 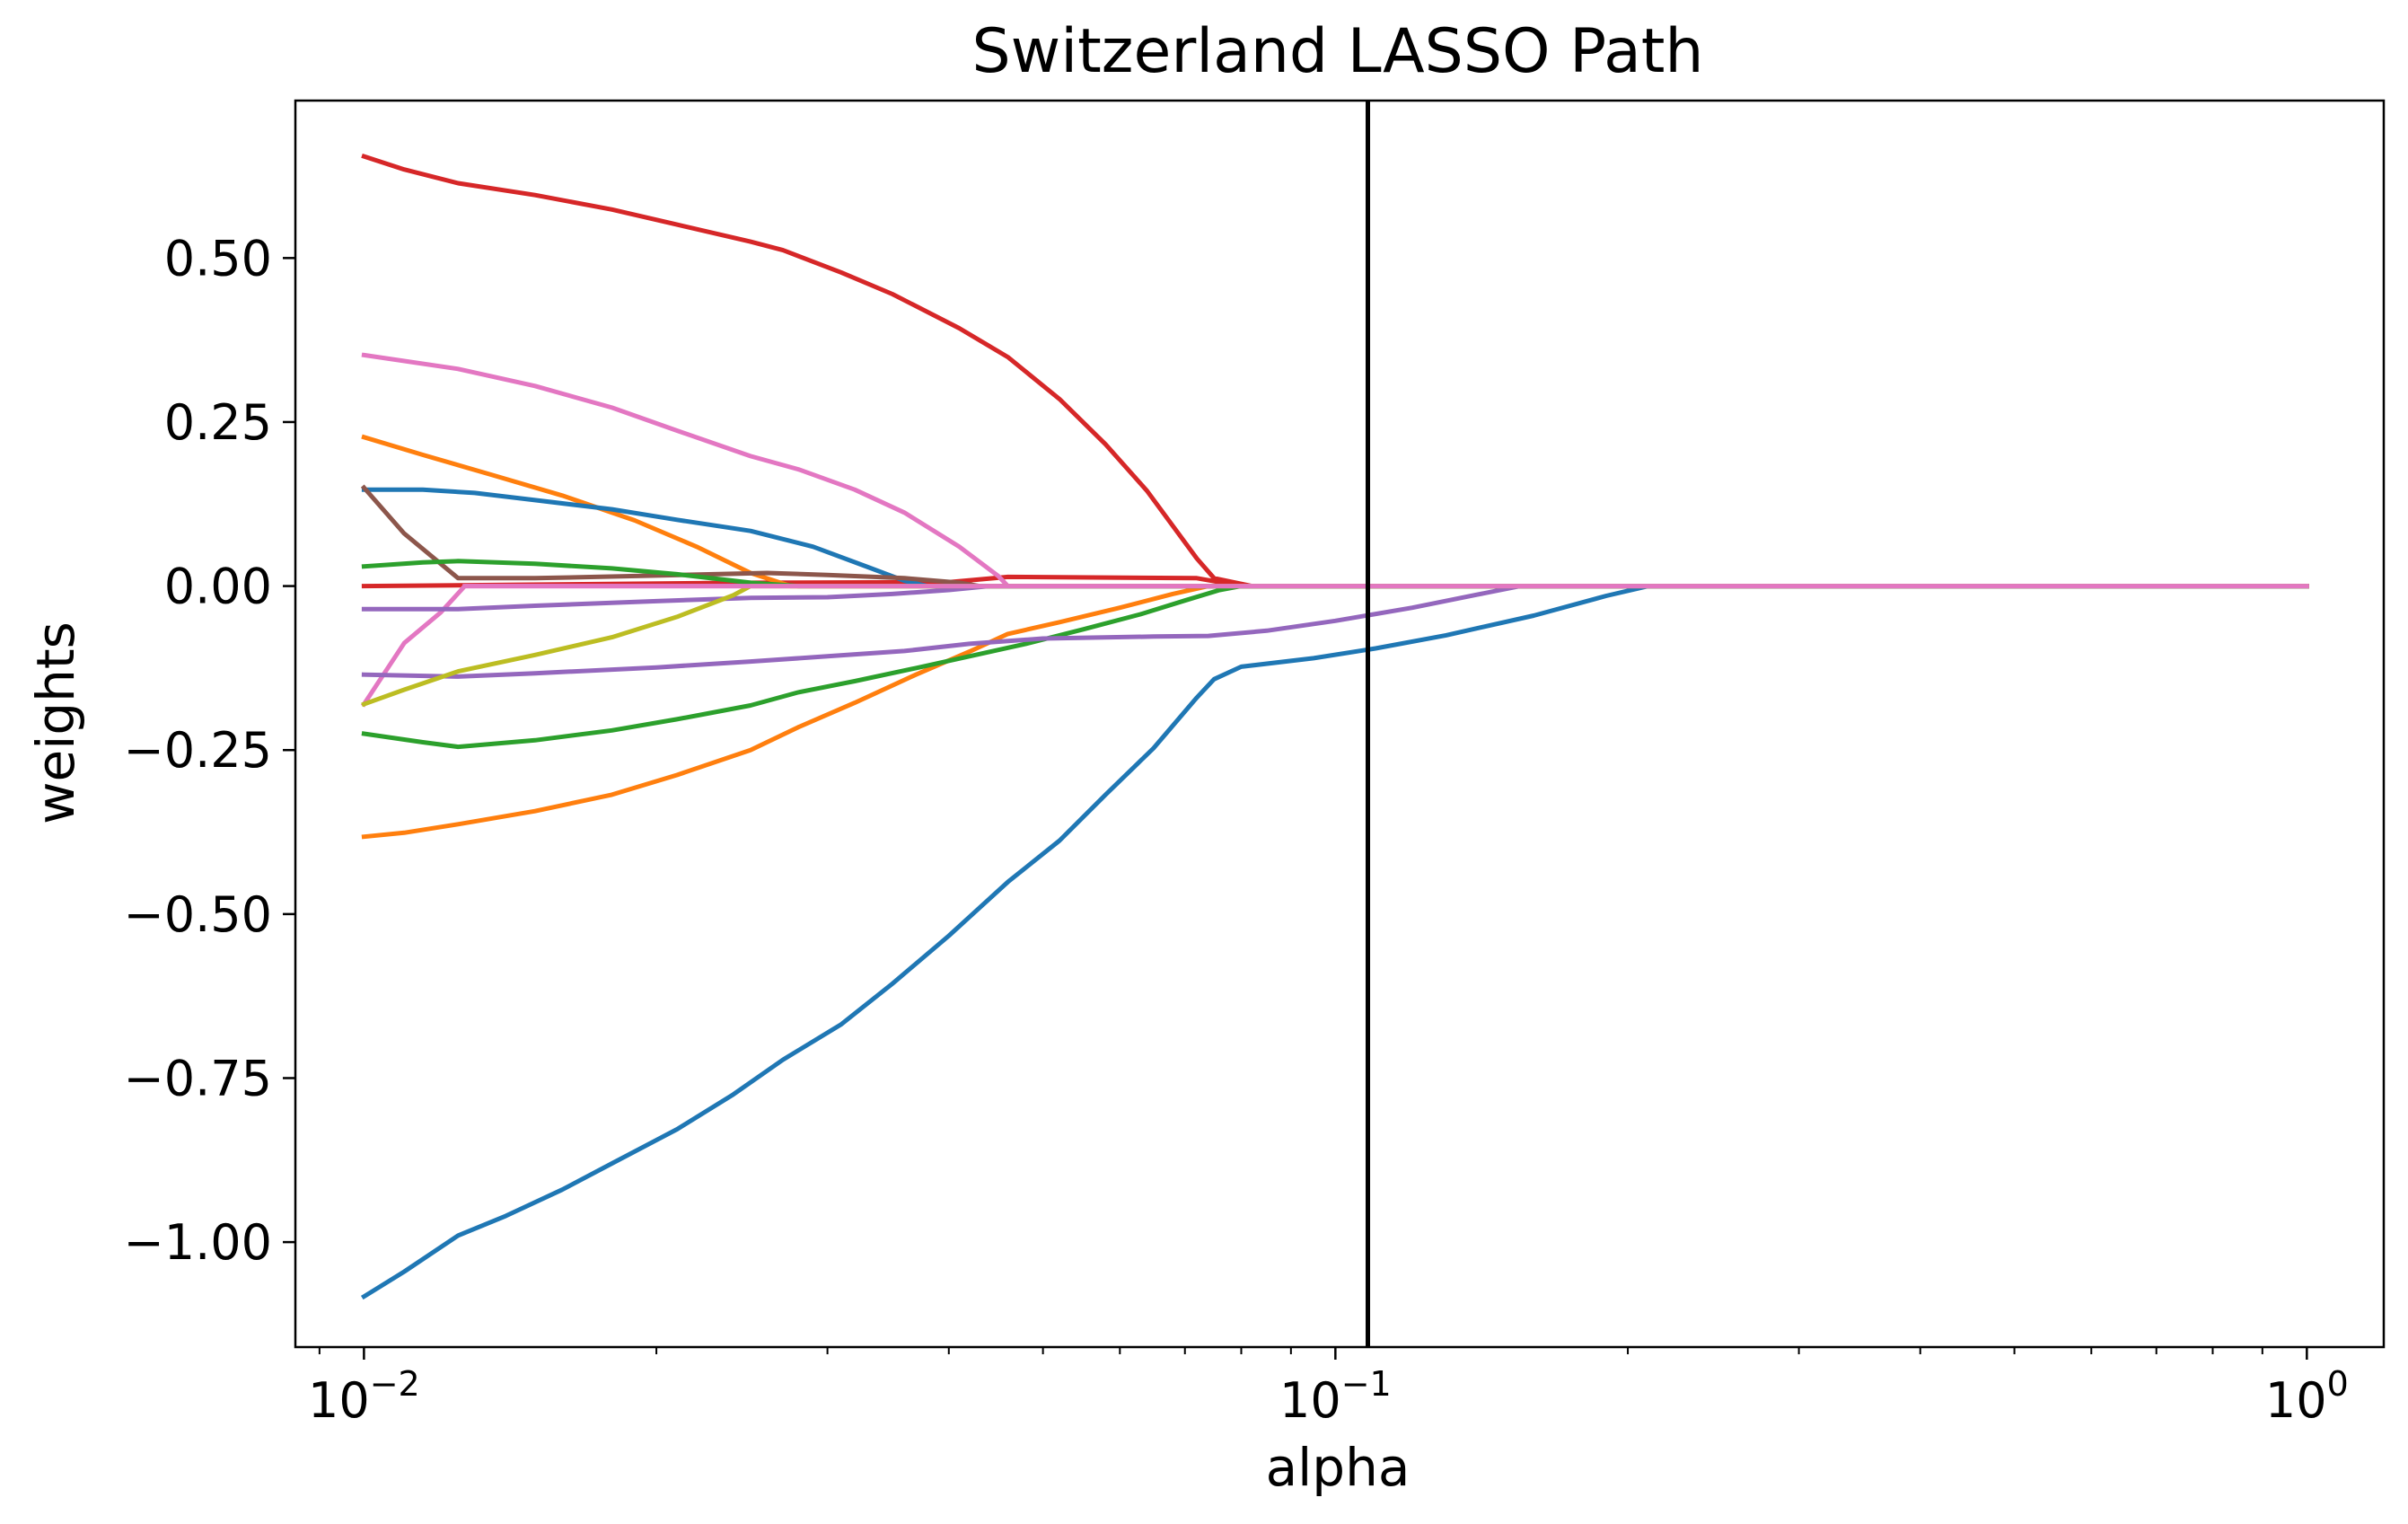 I want to click on x-tick-exponent-2: −1, so click(x=1366, y=1384).